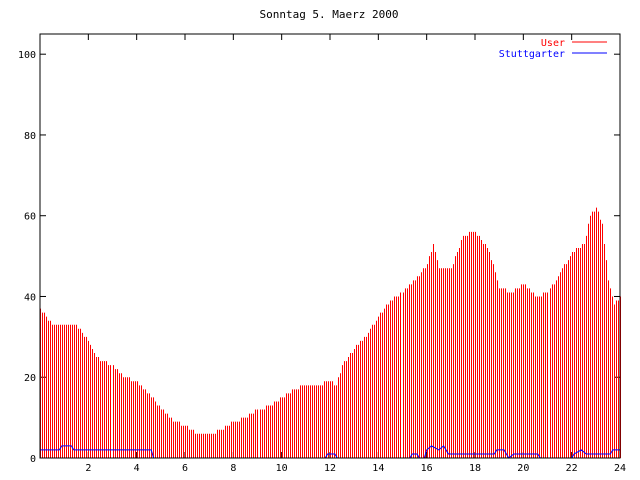 Image resolution: width=640 pixels, height=480 pixels. I want to click on x-tick-label: 4, so click(137, 468).